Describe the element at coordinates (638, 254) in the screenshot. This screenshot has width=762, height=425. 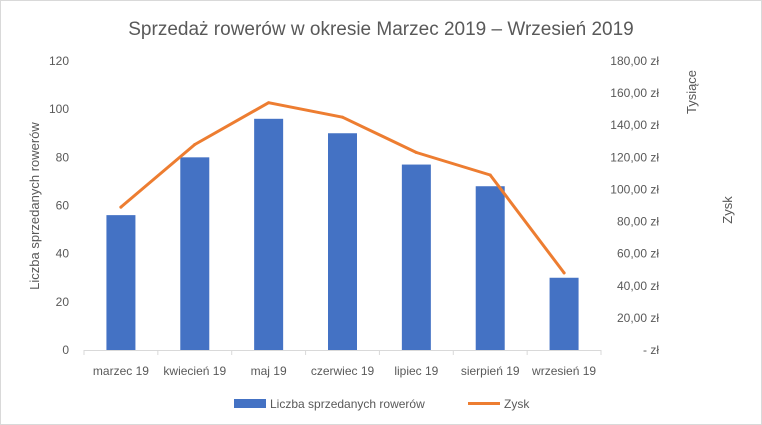
I see `right-tick-label: 60,00 zł` at that location.